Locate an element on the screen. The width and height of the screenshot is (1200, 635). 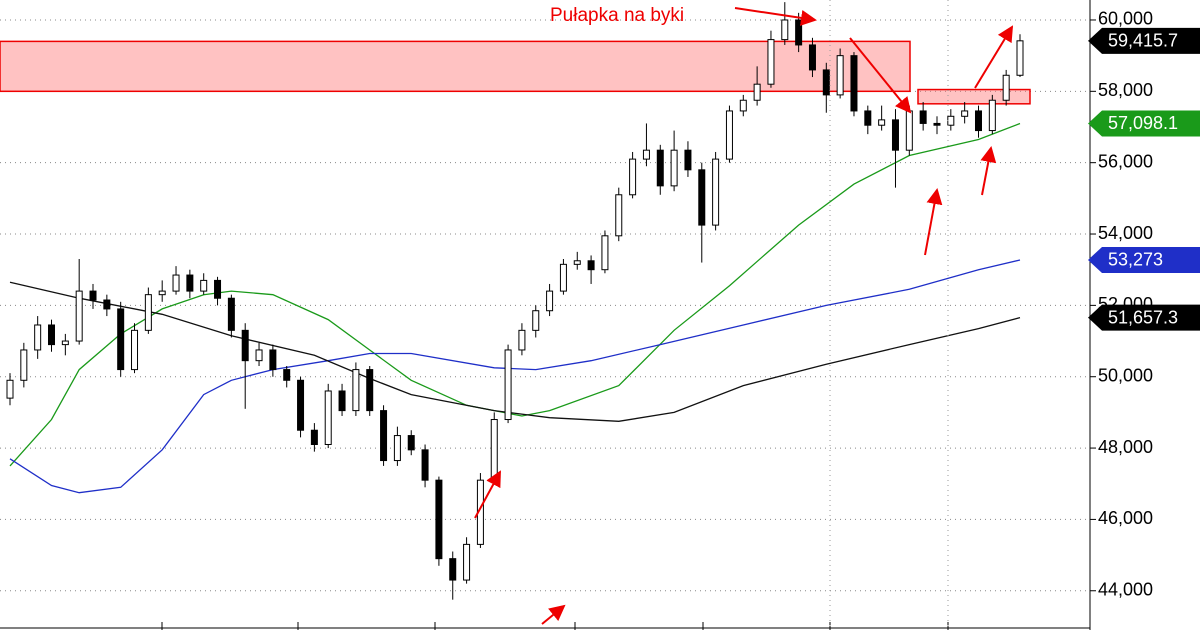
price-tags: 59,415.7 57,098.1 53,273 51,657.3 is located at coordinates (1144, 179).